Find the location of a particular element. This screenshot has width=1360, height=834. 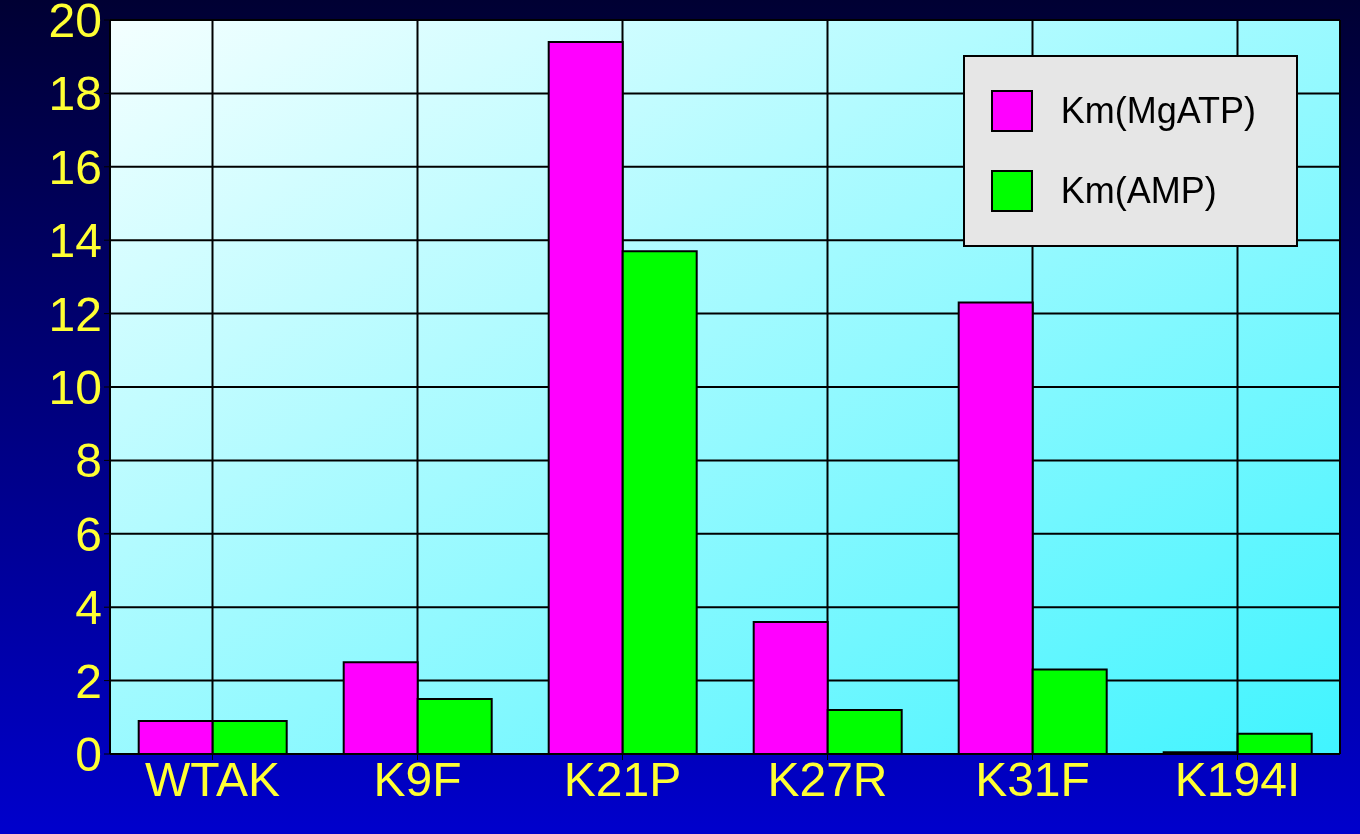

x-tick-label: K27R is located at coordinates (827, 780).